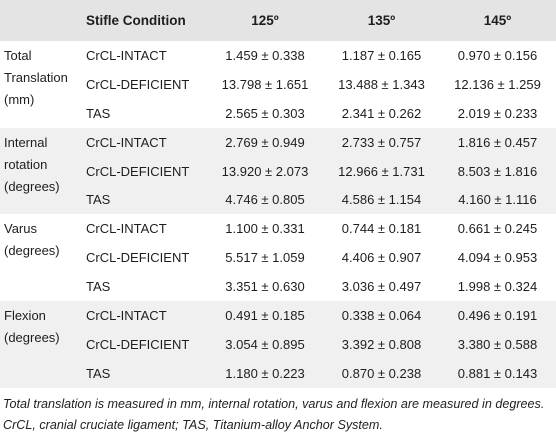  I want to click on value-145-cell: 8.503 ± 1.816, so click(497, 171).